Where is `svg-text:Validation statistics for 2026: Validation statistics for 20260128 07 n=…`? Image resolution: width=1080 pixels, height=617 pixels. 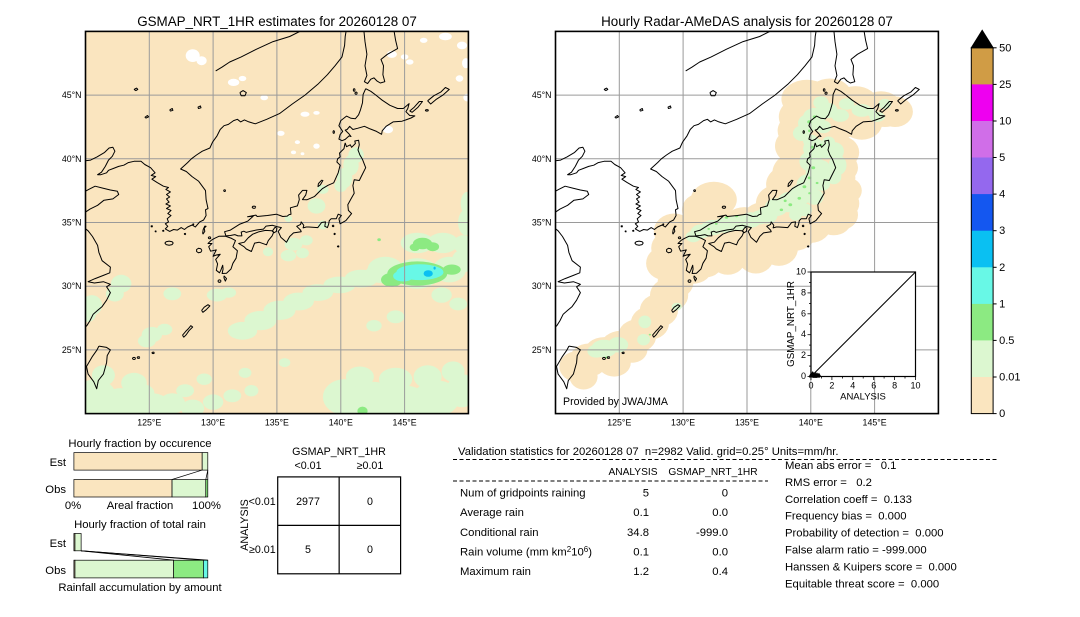 svg-text:Validation statistics for 2026: Validation statistics for 20260128 07 n=… is located at coordinates (648, 452).